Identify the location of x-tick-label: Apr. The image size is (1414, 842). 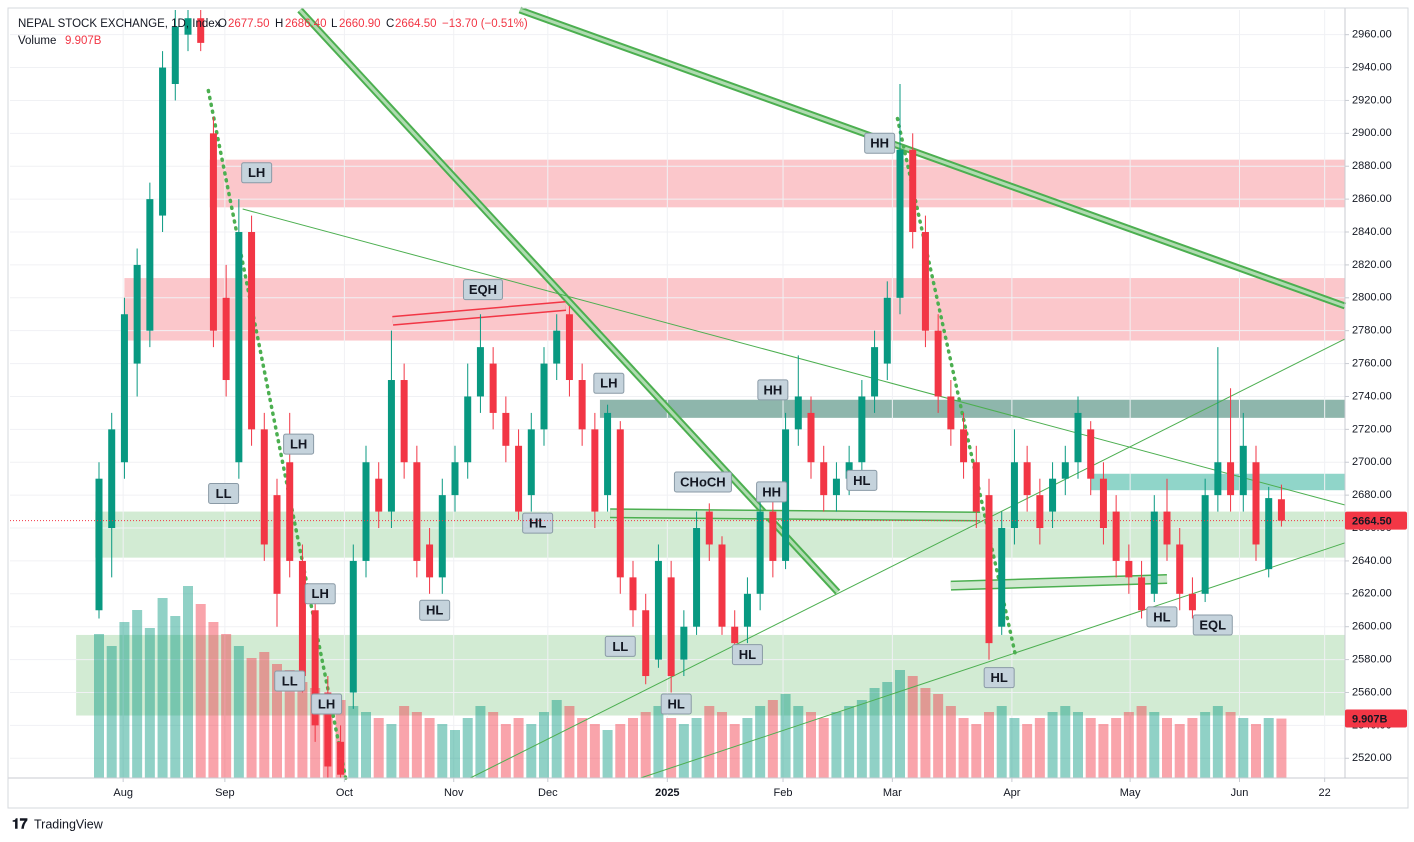
(1011, 793).